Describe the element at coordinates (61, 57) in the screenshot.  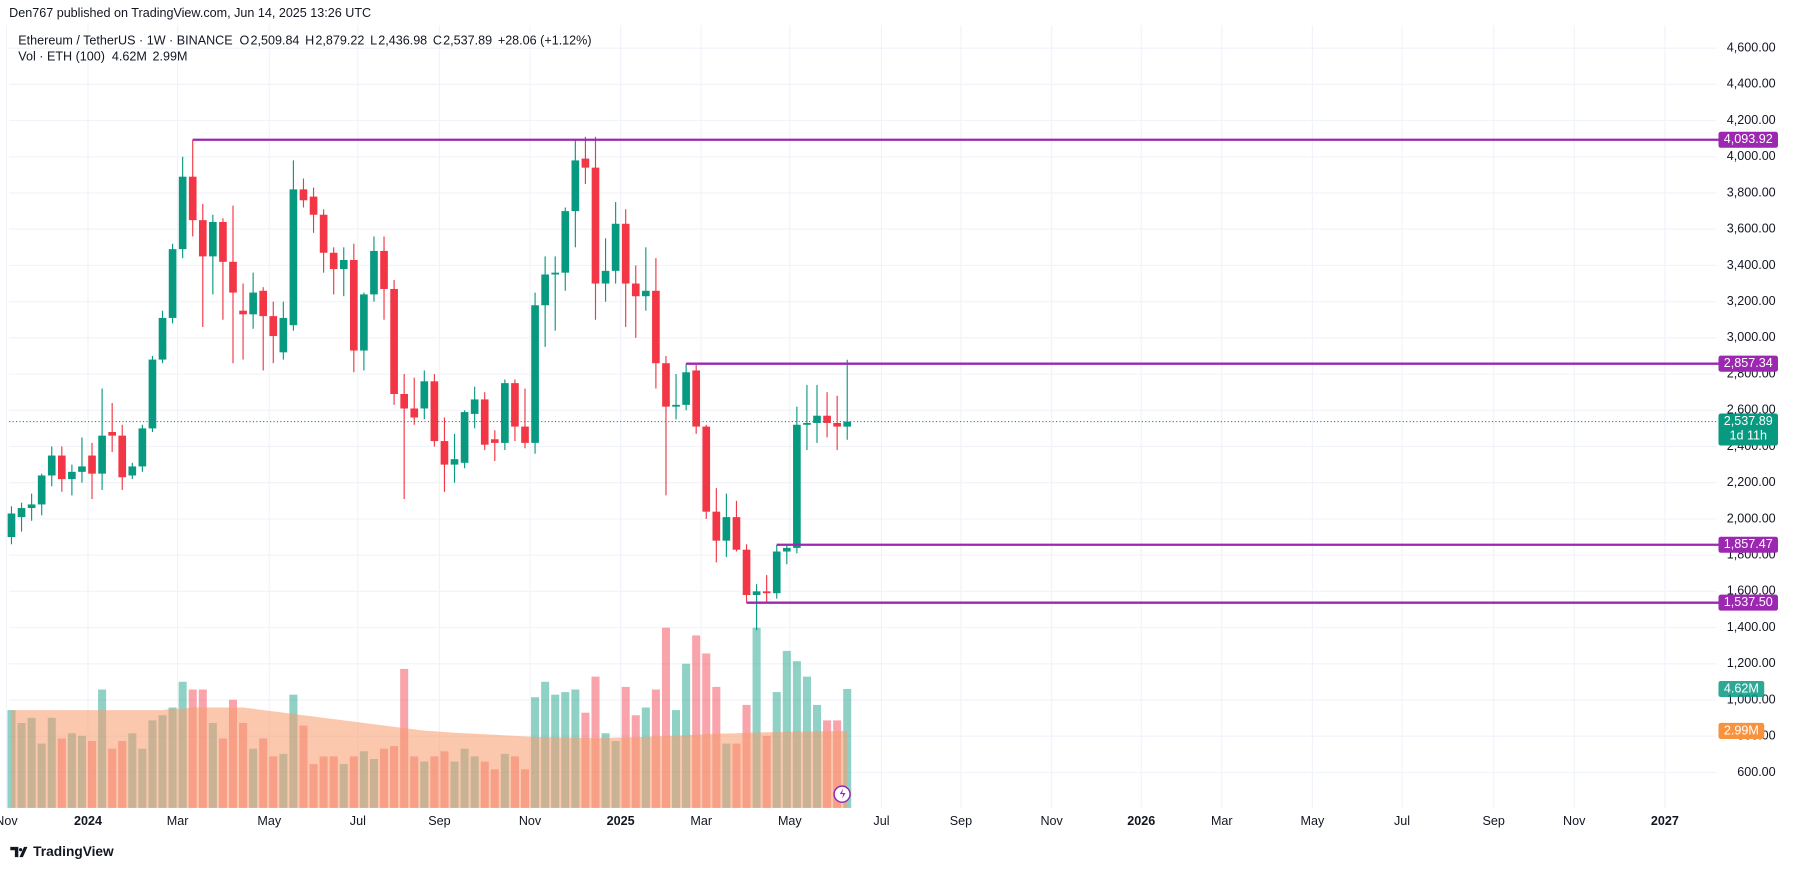
I see `legend-text: Vol · ETH (100)` at that location.